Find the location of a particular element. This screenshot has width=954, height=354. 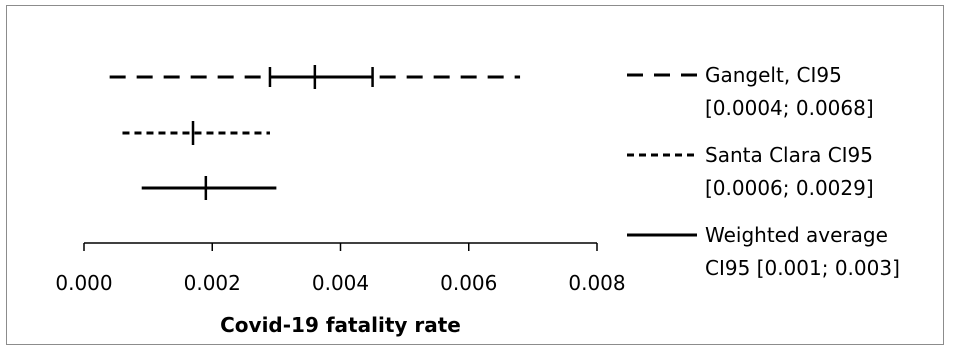

legend-entry-1: Gangelt, CI95 [0.0004; 0.0068] is located at coordinates (750, 91).